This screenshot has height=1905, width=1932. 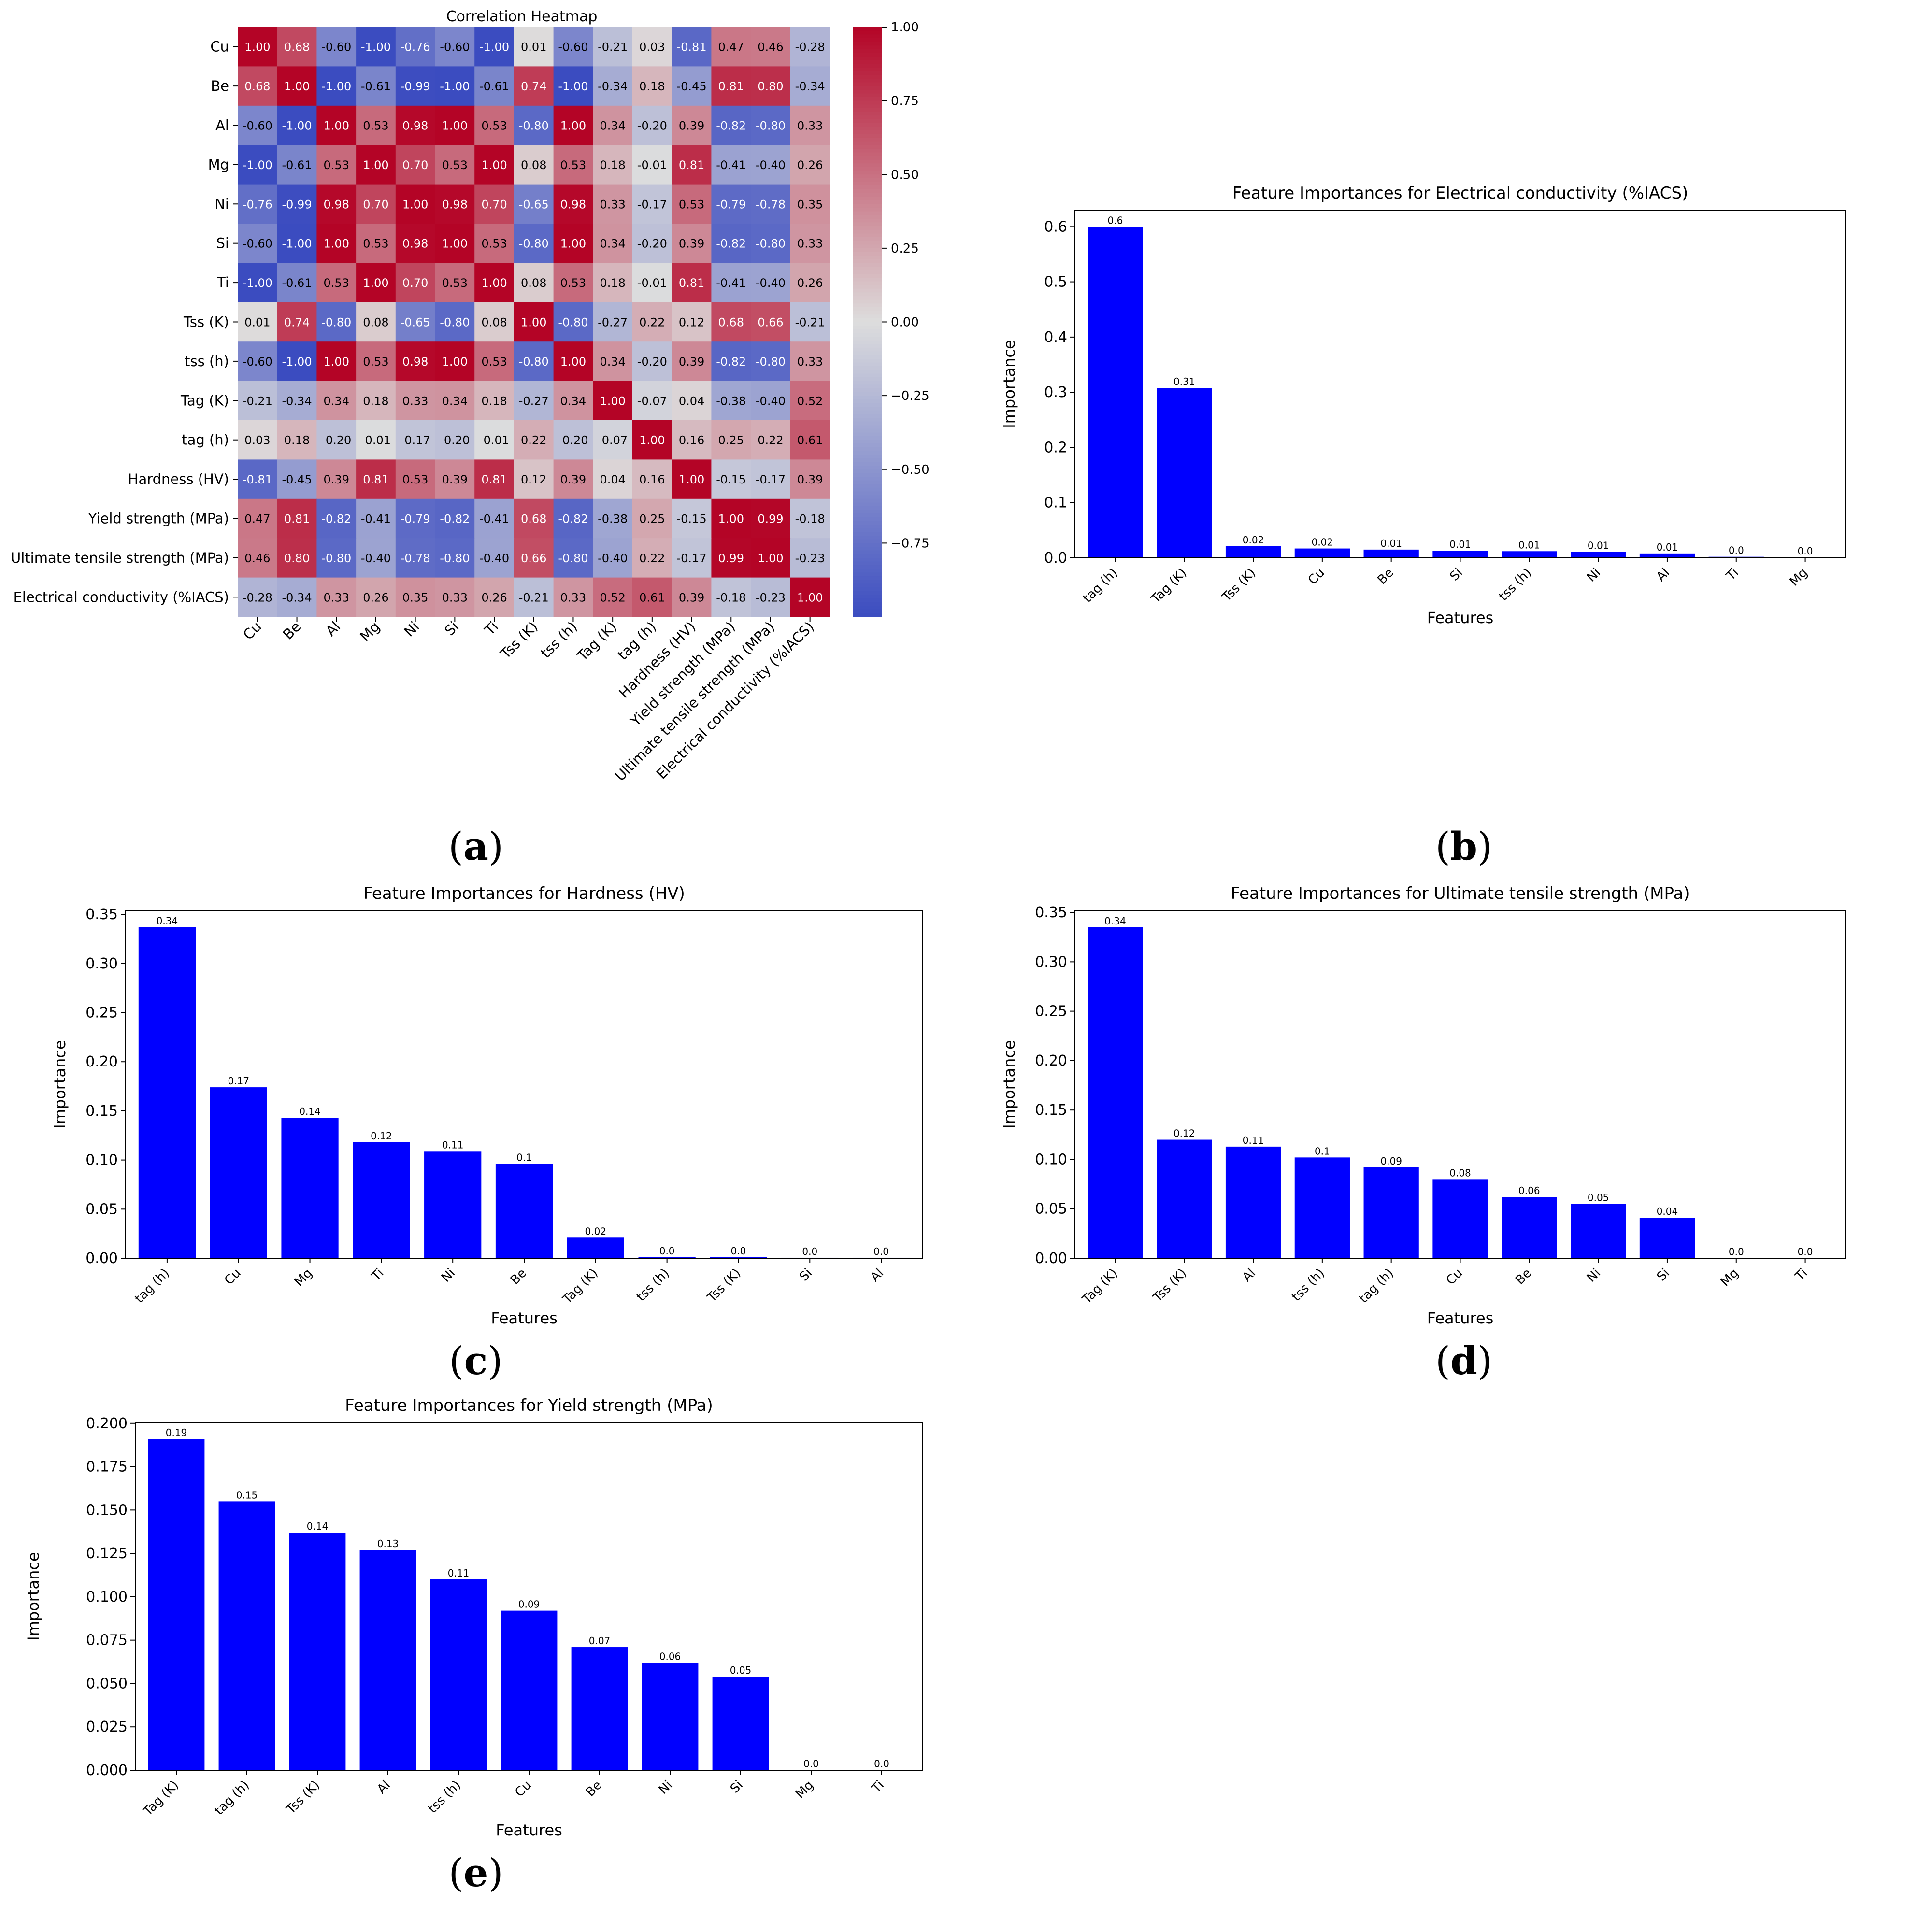 I want to click on heatmap-cell-value: 0.33, so click(x=613, y=204).